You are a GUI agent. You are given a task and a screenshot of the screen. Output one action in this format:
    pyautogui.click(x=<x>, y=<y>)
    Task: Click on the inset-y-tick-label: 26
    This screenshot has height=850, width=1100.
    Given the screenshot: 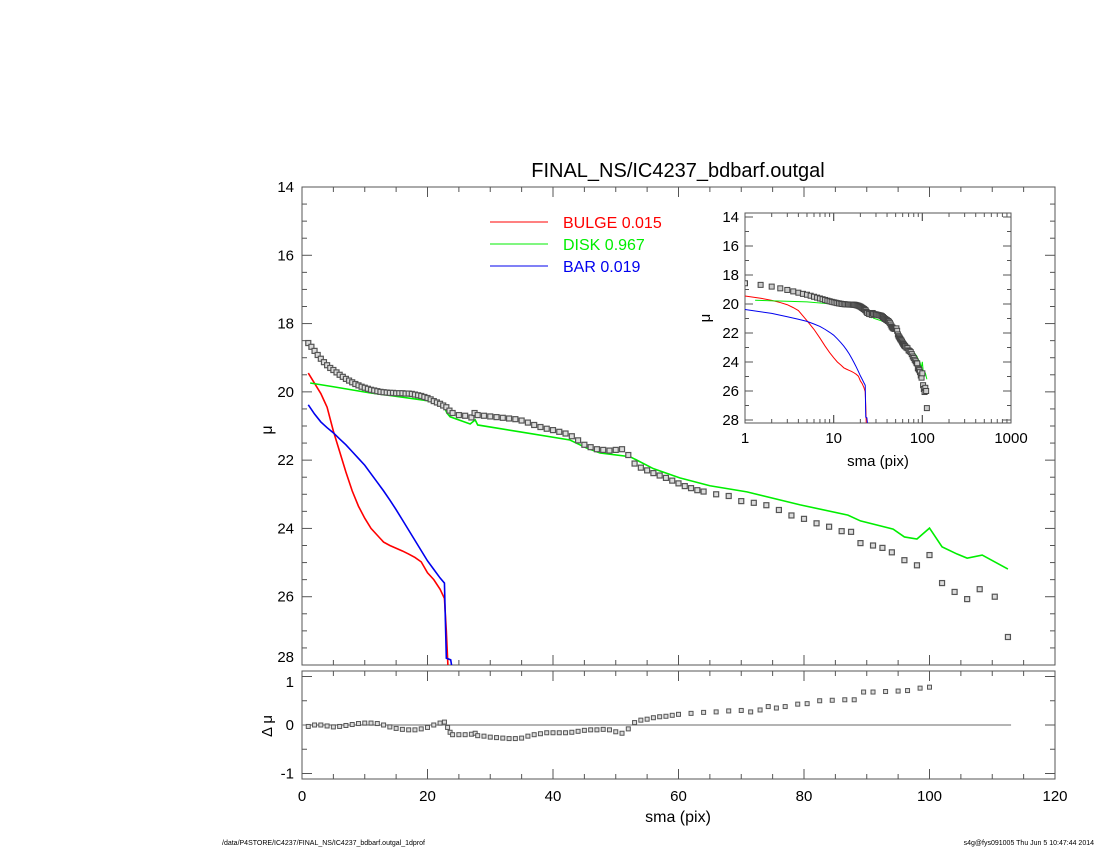 What is the action you would take?
    pyautogui.click(x=730, y=391)
    